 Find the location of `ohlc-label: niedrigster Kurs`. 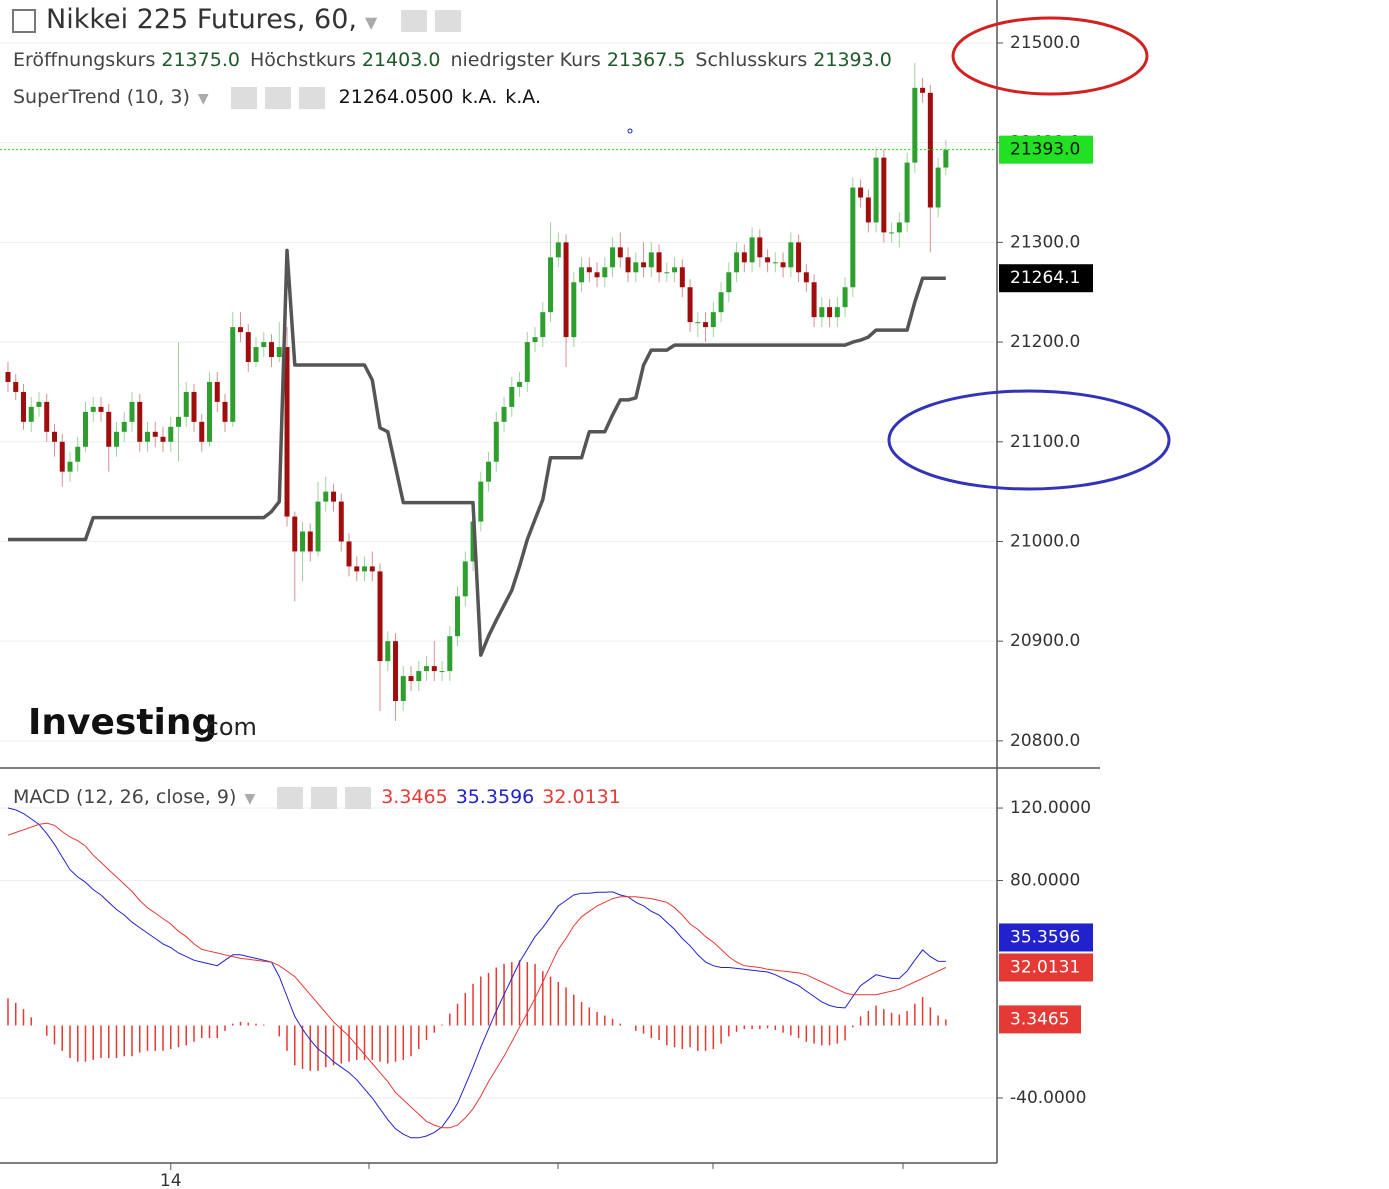

ohlc-label: niedrigster Kurs is located at coordinates (525, 60).